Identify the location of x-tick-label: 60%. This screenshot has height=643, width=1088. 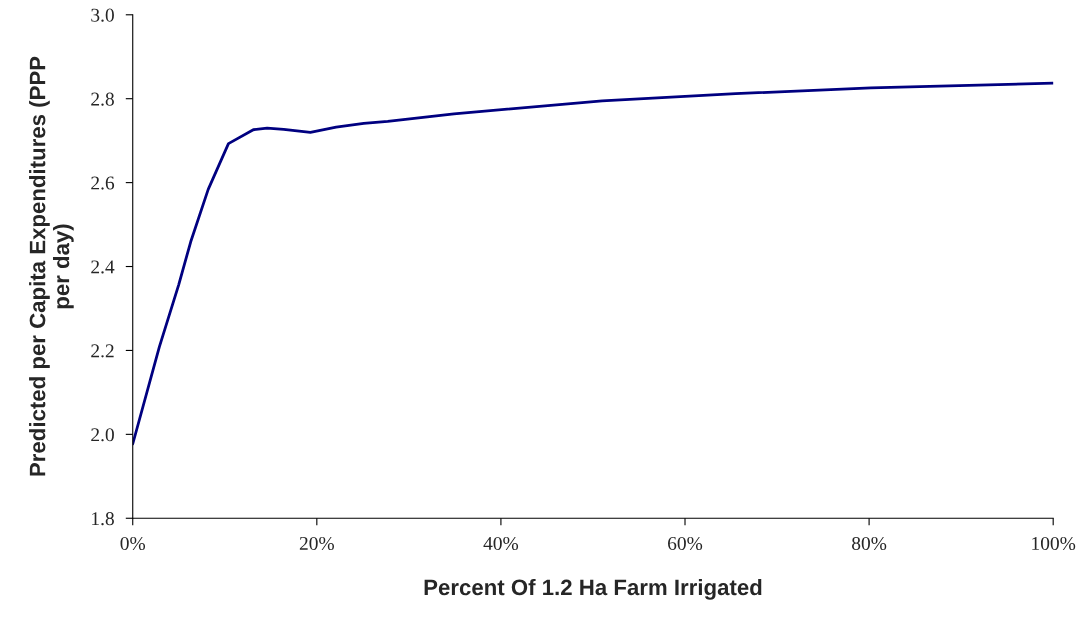
(685, 543).